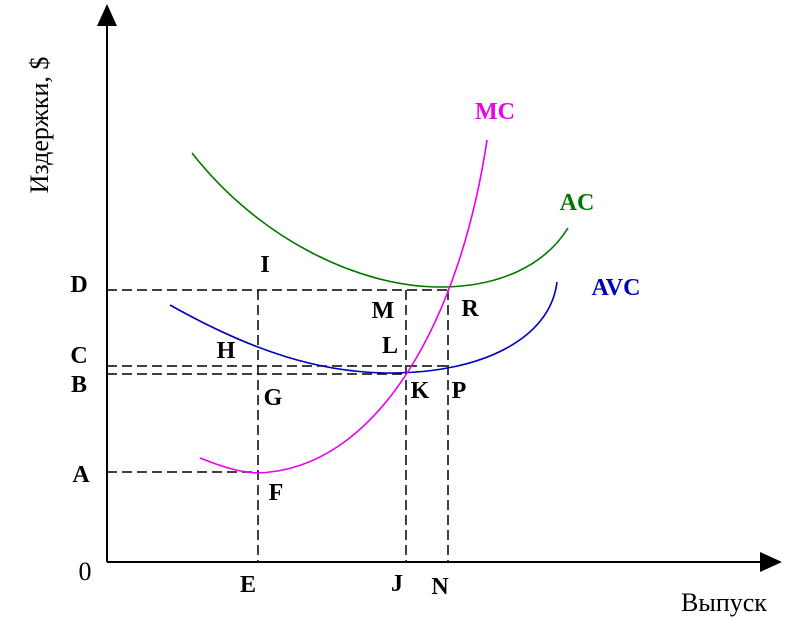 The width and height of the screenshot is (793, 631). Describe the element at coordinates (78, 285) in the screenshot. I see `y-point-label: D` at that location.